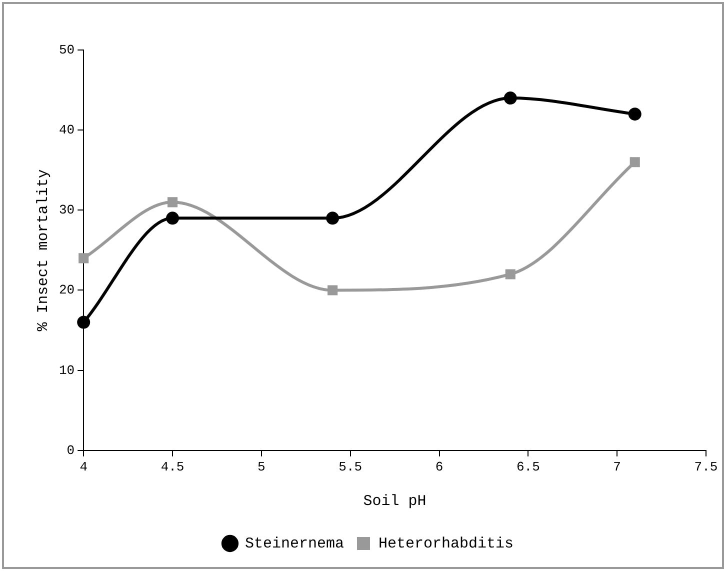 This screenshot has width=726, height=571. I want to click on x-tick-label: 5.5, so click(350, 467).